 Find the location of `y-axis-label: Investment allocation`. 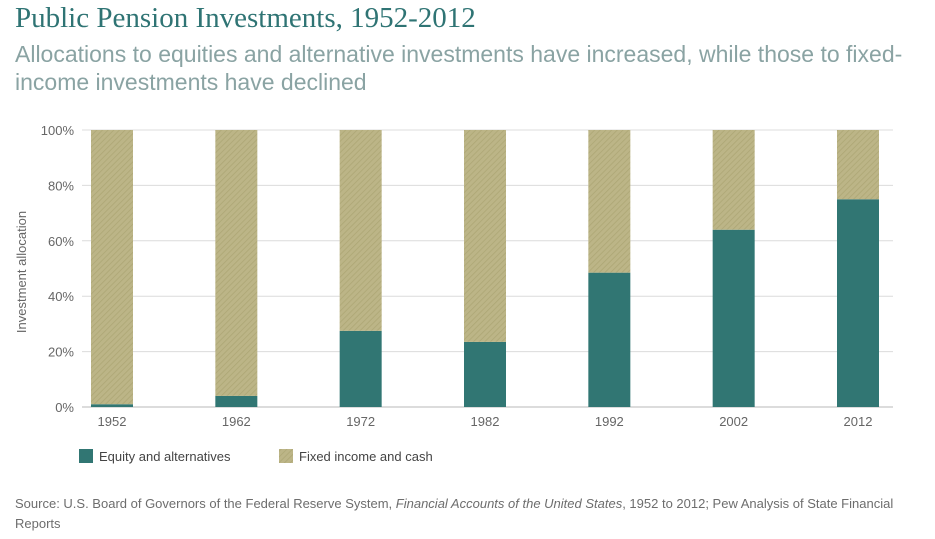

y-axis-label: Investment allocation is located at coordinates (21, 272).